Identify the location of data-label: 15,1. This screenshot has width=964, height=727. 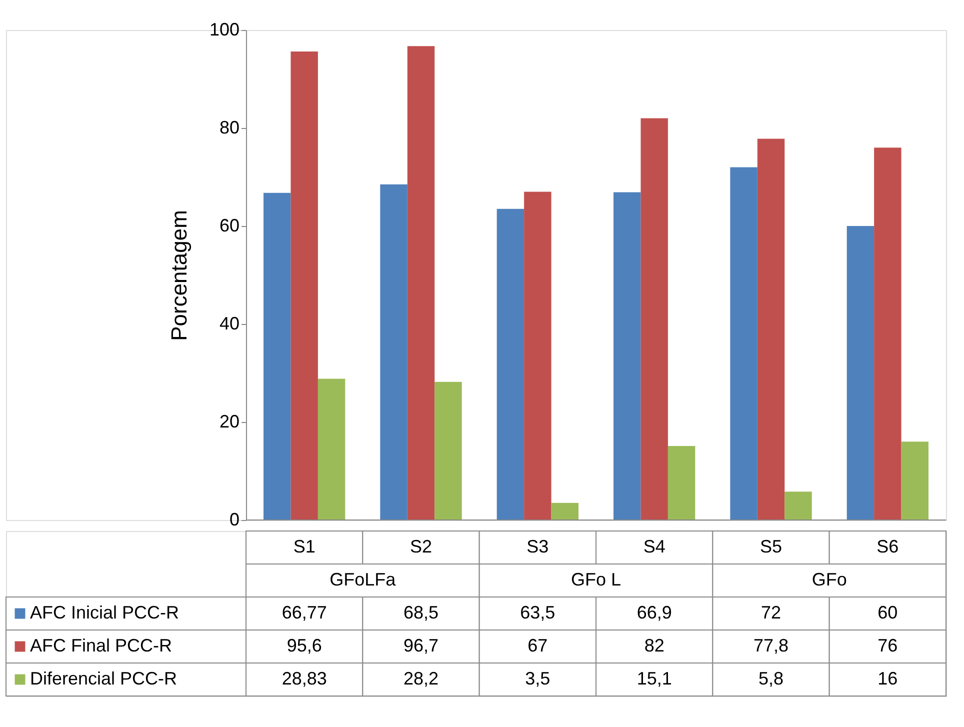
(654, 678).